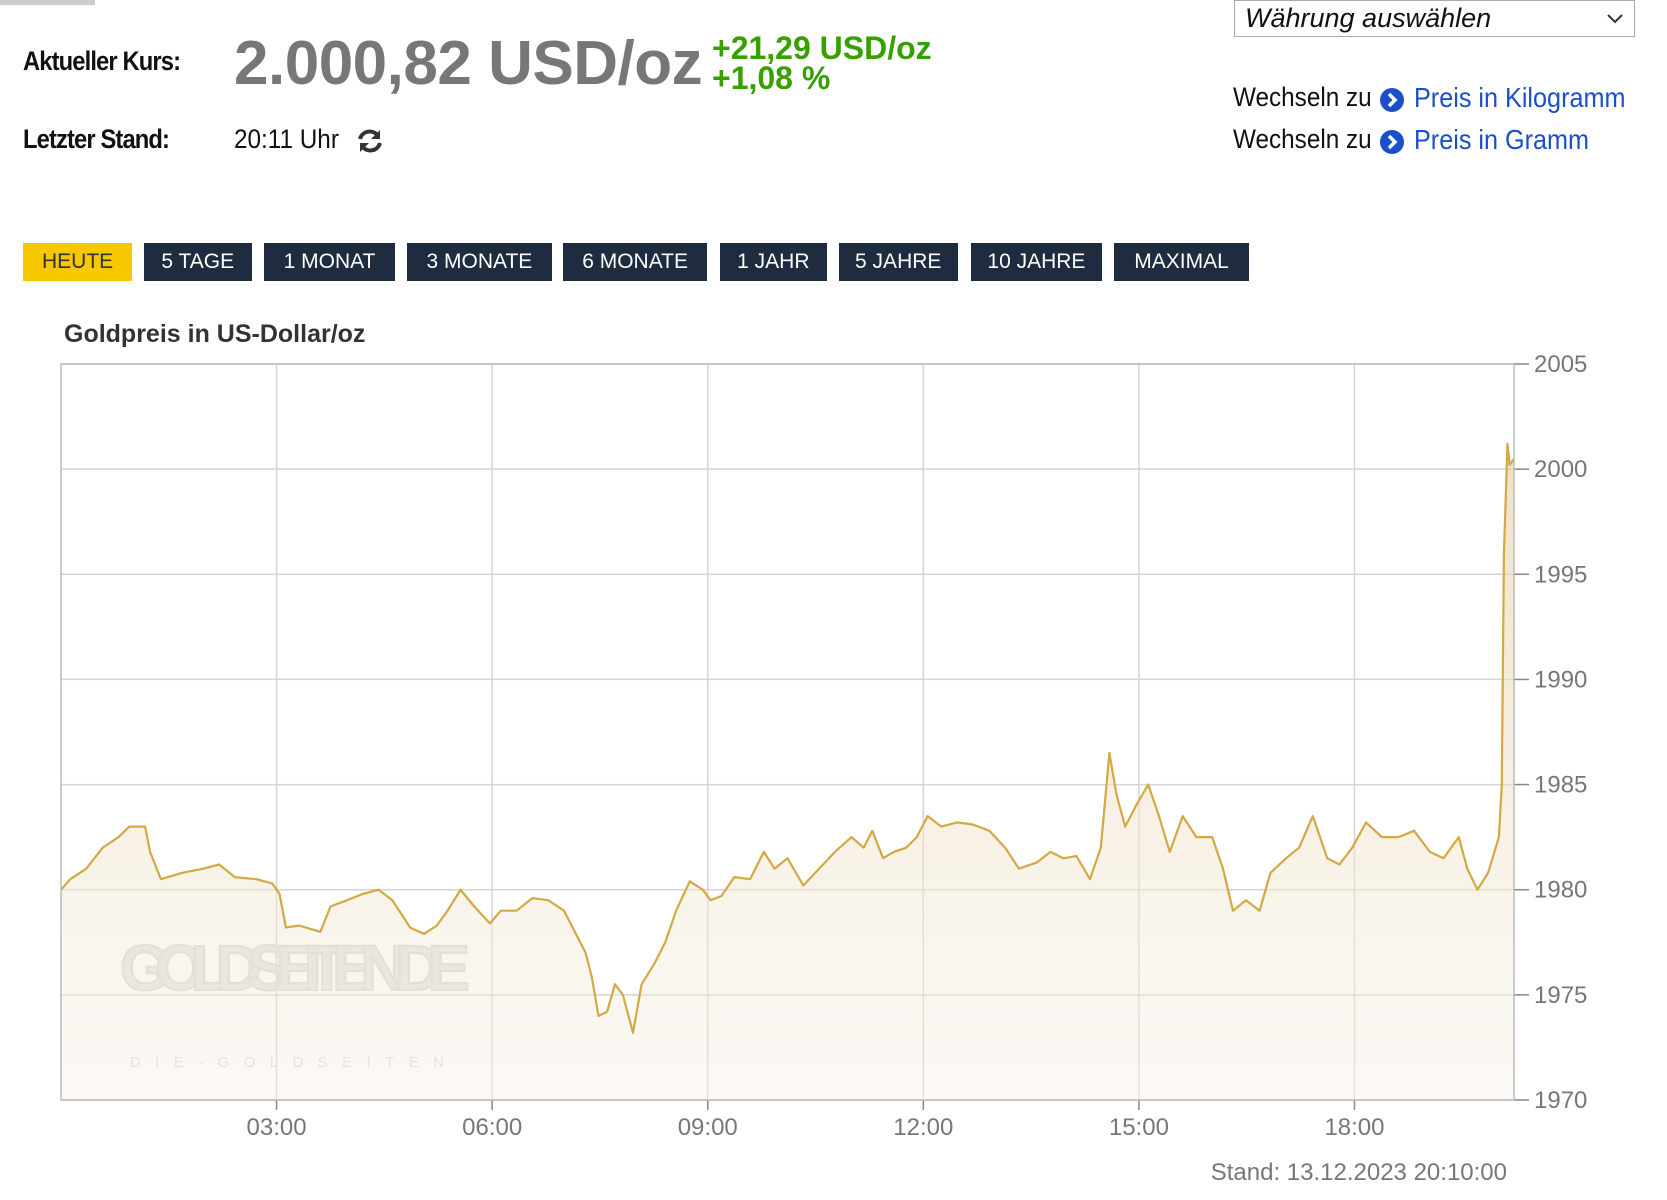  Describe the element at coordinates (329, 262) in the screenshot. I see `range-button: 1 MONAT` at that location.